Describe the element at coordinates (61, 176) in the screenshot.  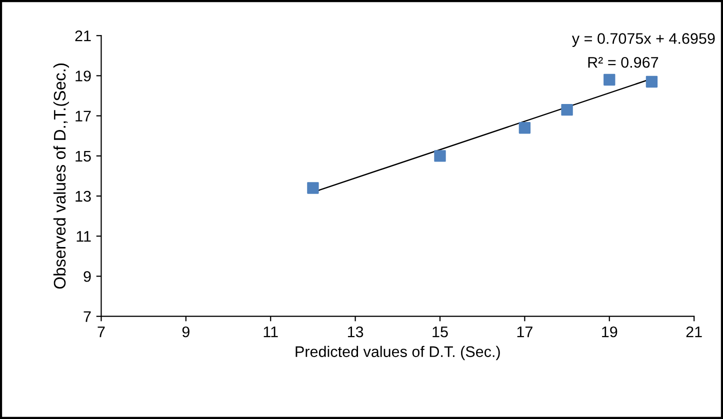
I see `y-axis-title: Observed values of D.,T.(Sec.)` at that location.